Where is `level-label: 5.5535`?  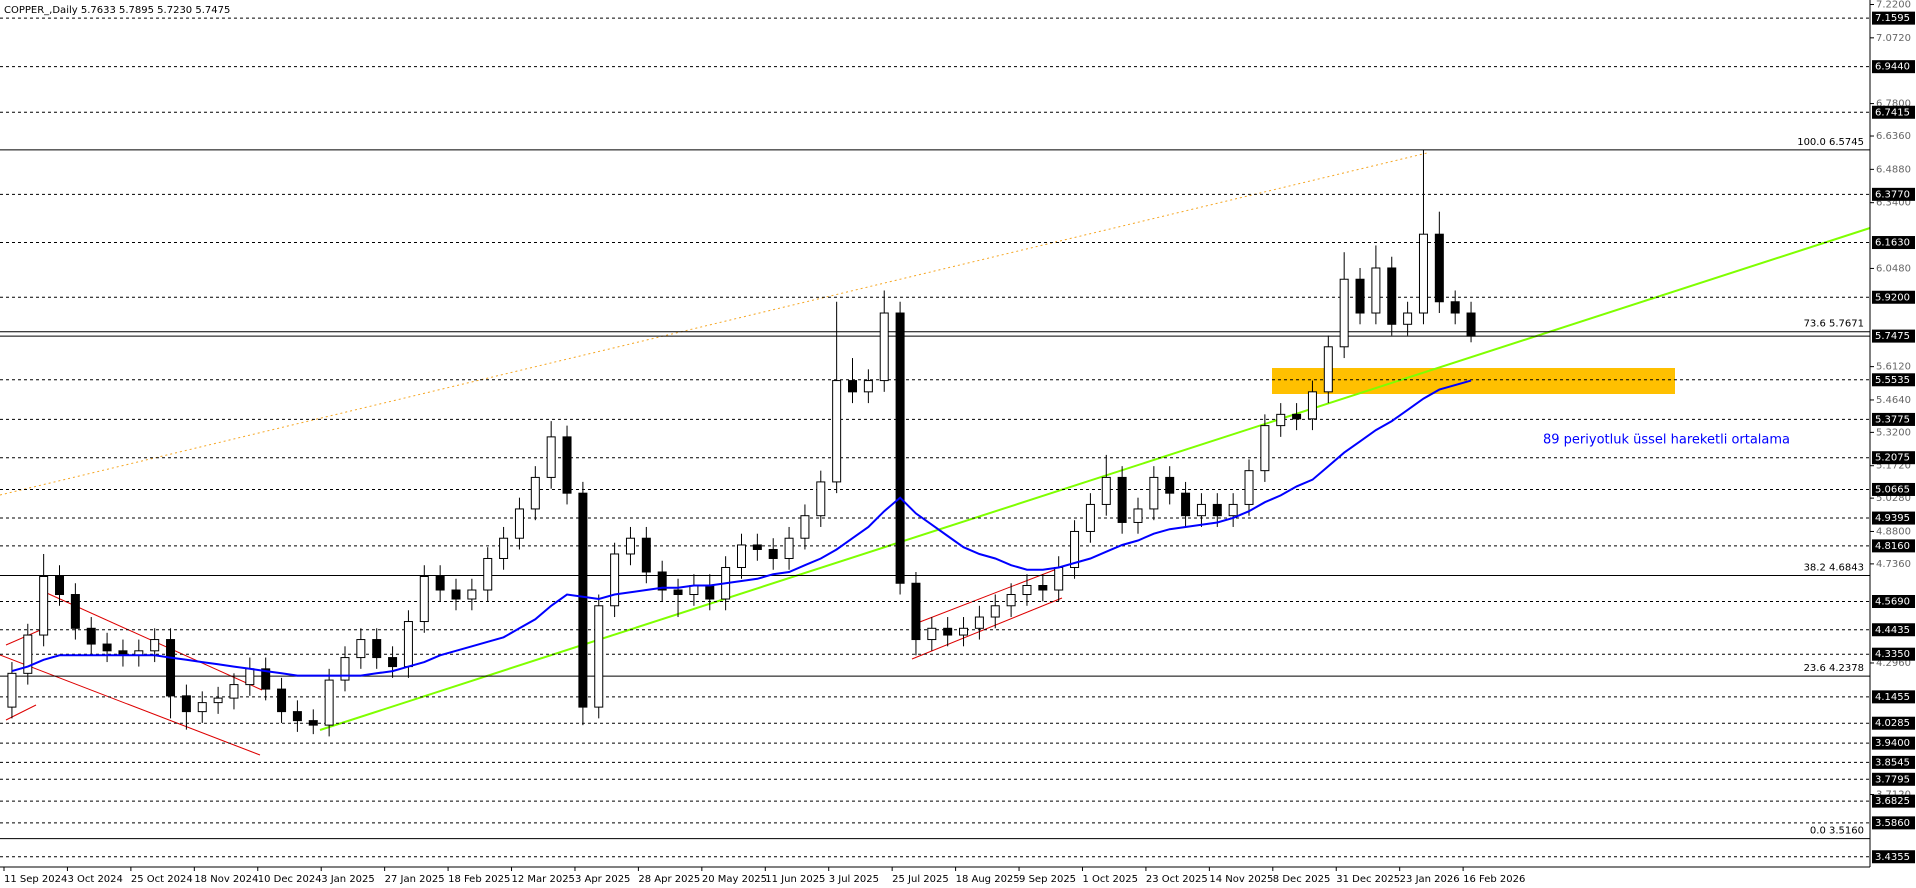 level-label: 5.5535 is located at coordinates (1892, 380).